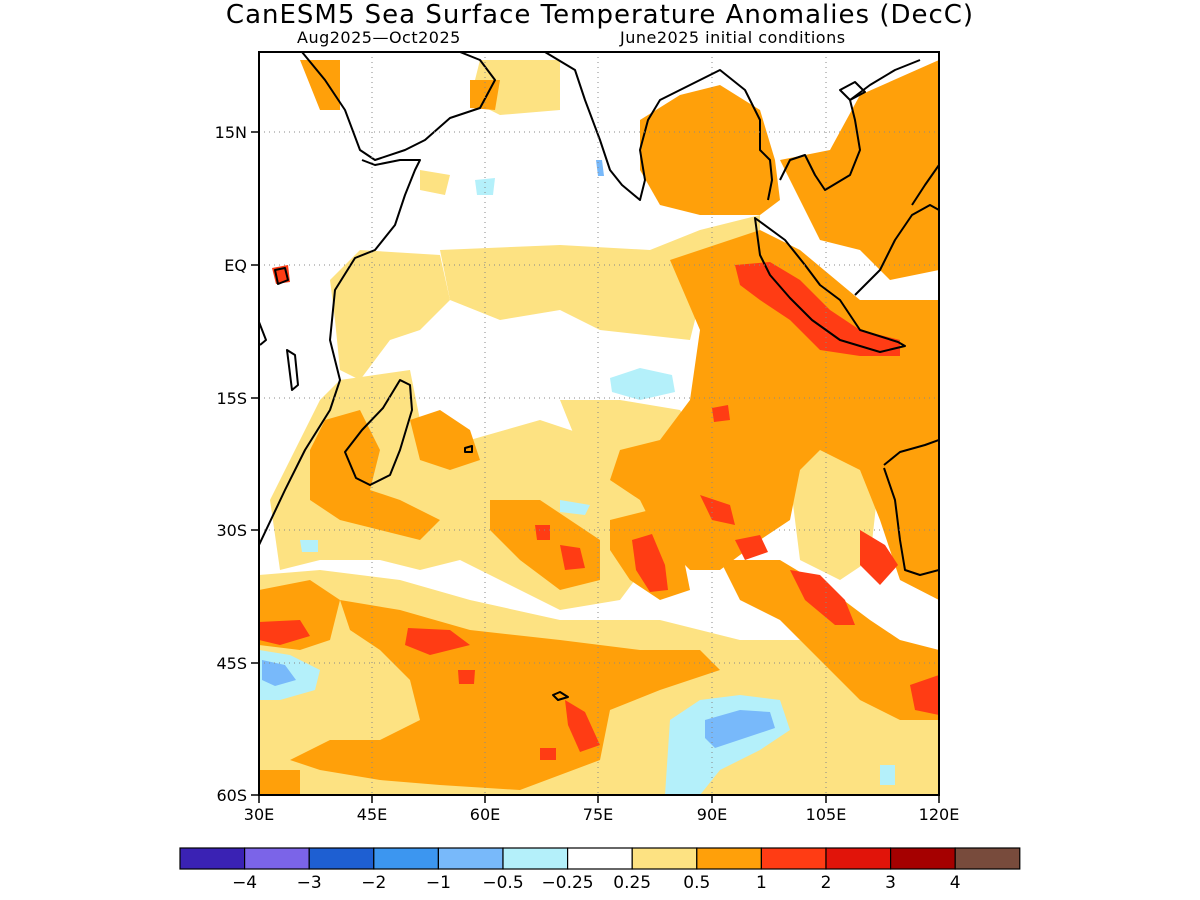 This screenshot has width=1200, height=900. I want to click on forecast-period: Aug2025—Oct2025, so click(379, 37).